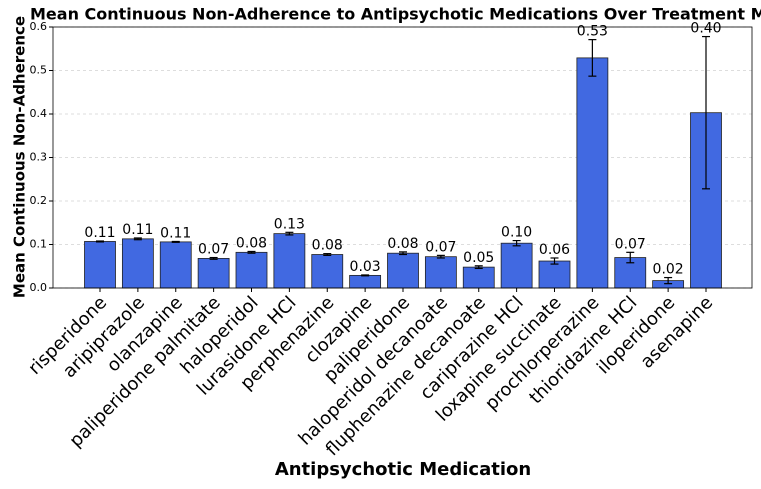 Image resolution: width=761 pixels, height=489 pixels. I want to click on value-label: 0.03, so click(365, 267).